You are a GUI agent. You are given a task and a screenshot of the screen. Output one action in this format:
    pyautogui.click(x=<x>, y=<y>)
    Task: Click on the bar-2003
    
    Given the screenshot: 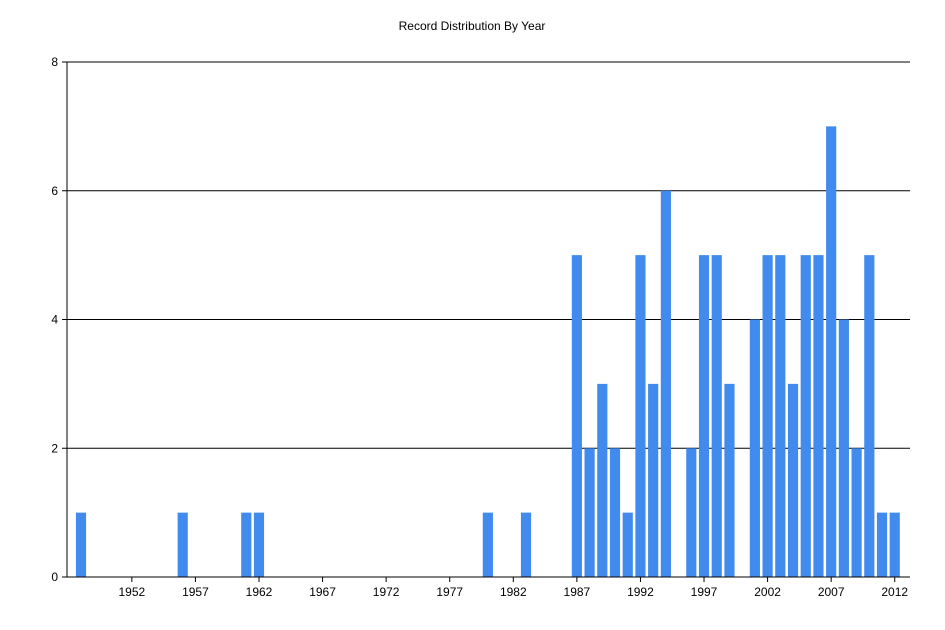 What is the action you would take?
    pyautogui.click(x=780, y=416)
    